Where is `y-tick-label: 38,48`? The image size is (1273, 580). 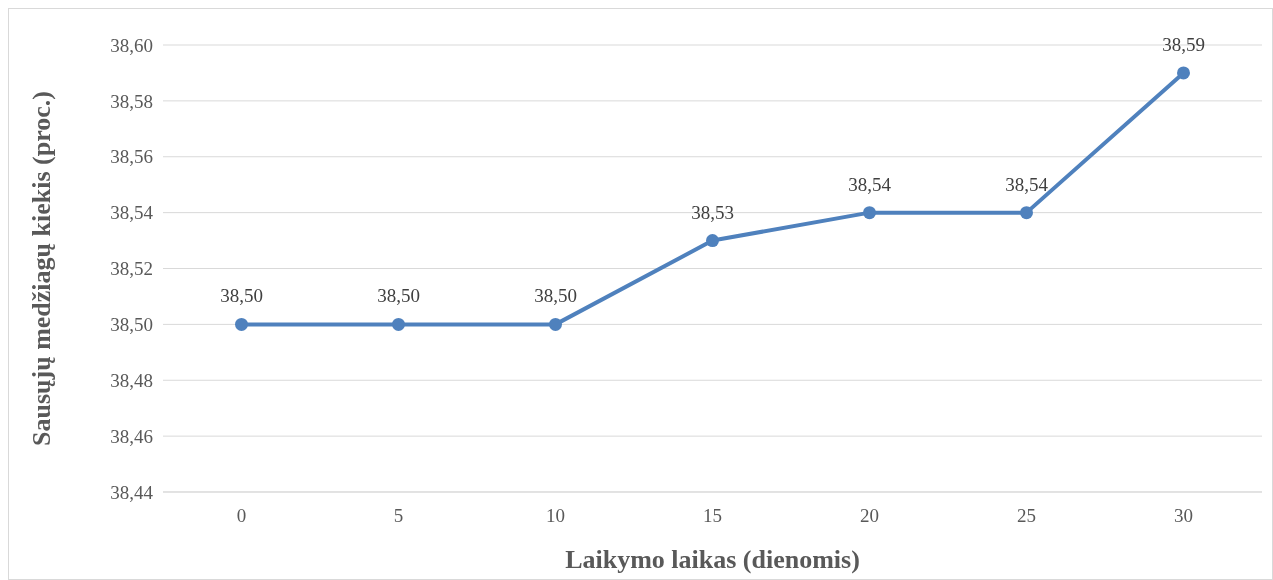
y-tick-label: 38,48 is located at coordinates (131, 380).